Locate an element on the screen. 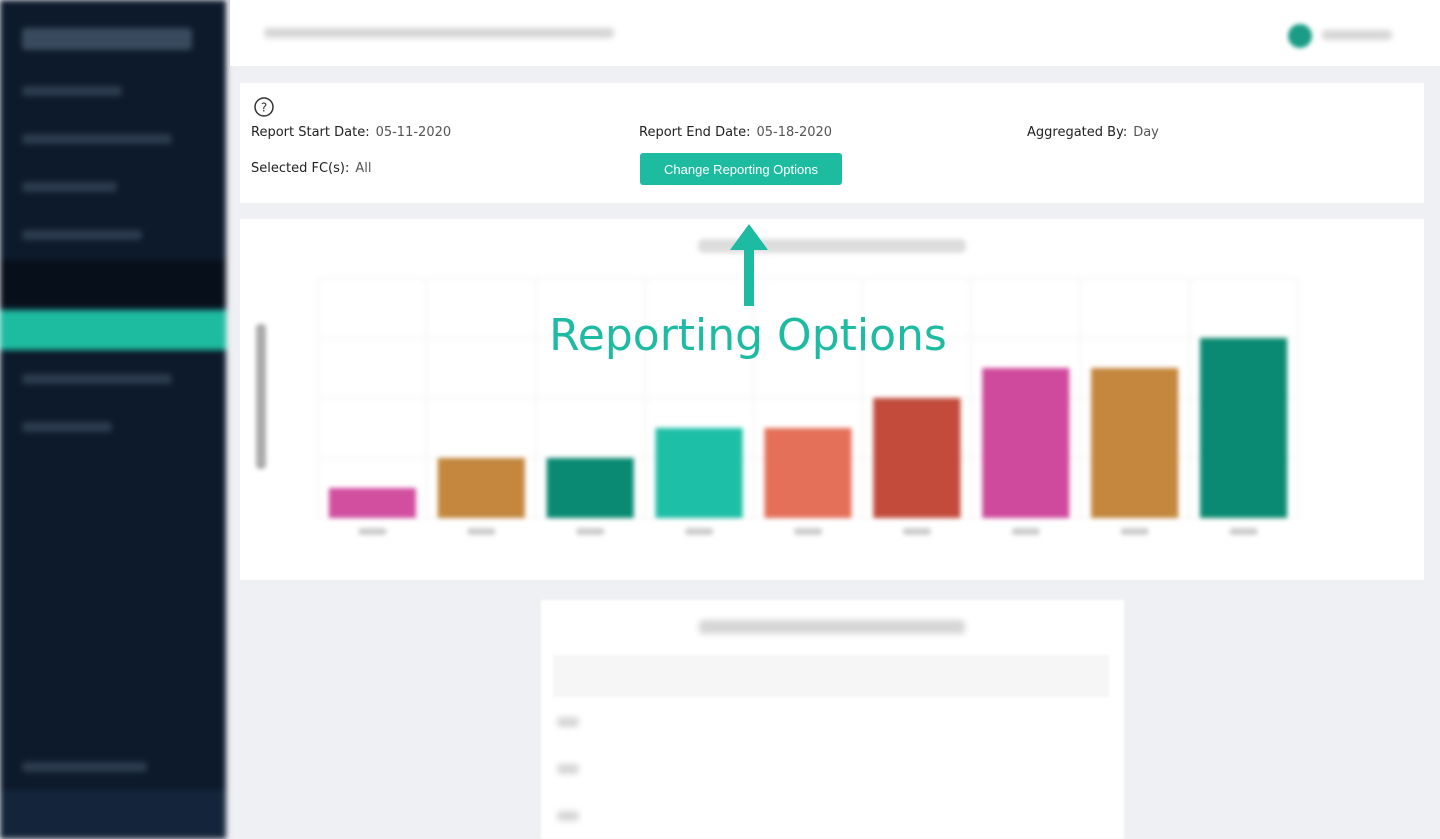  selected-fc: Selected FC(s): All is located at coordinates (311, 168).